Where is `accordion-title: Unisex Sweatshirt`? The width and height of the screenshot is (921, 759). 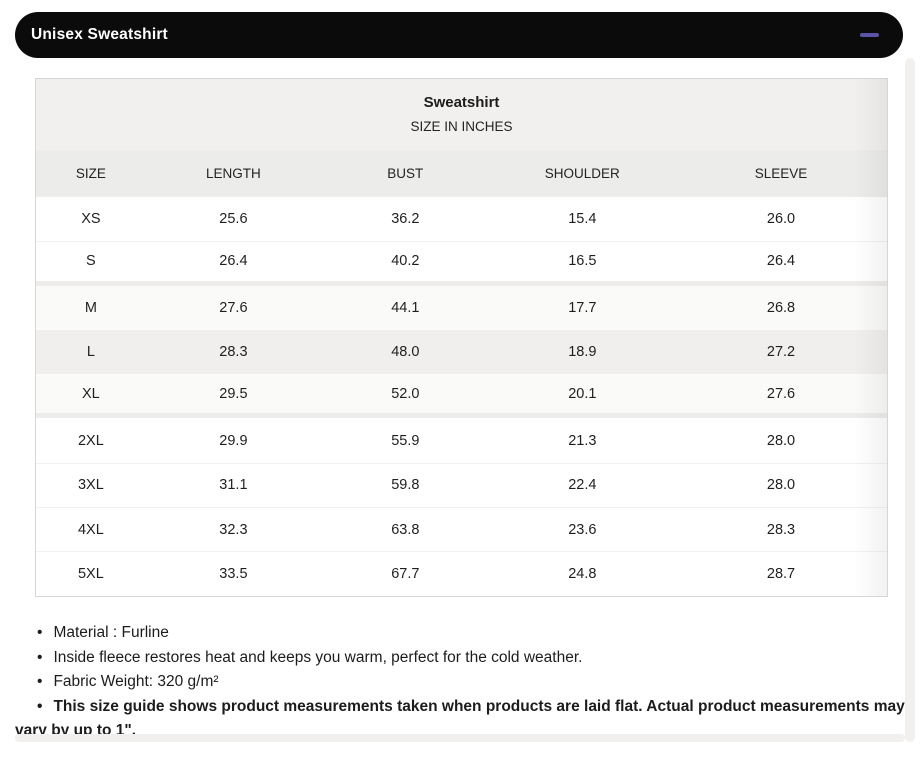
accordion-title: Unisex Sweatshirt is located at coordinates (99, 34).